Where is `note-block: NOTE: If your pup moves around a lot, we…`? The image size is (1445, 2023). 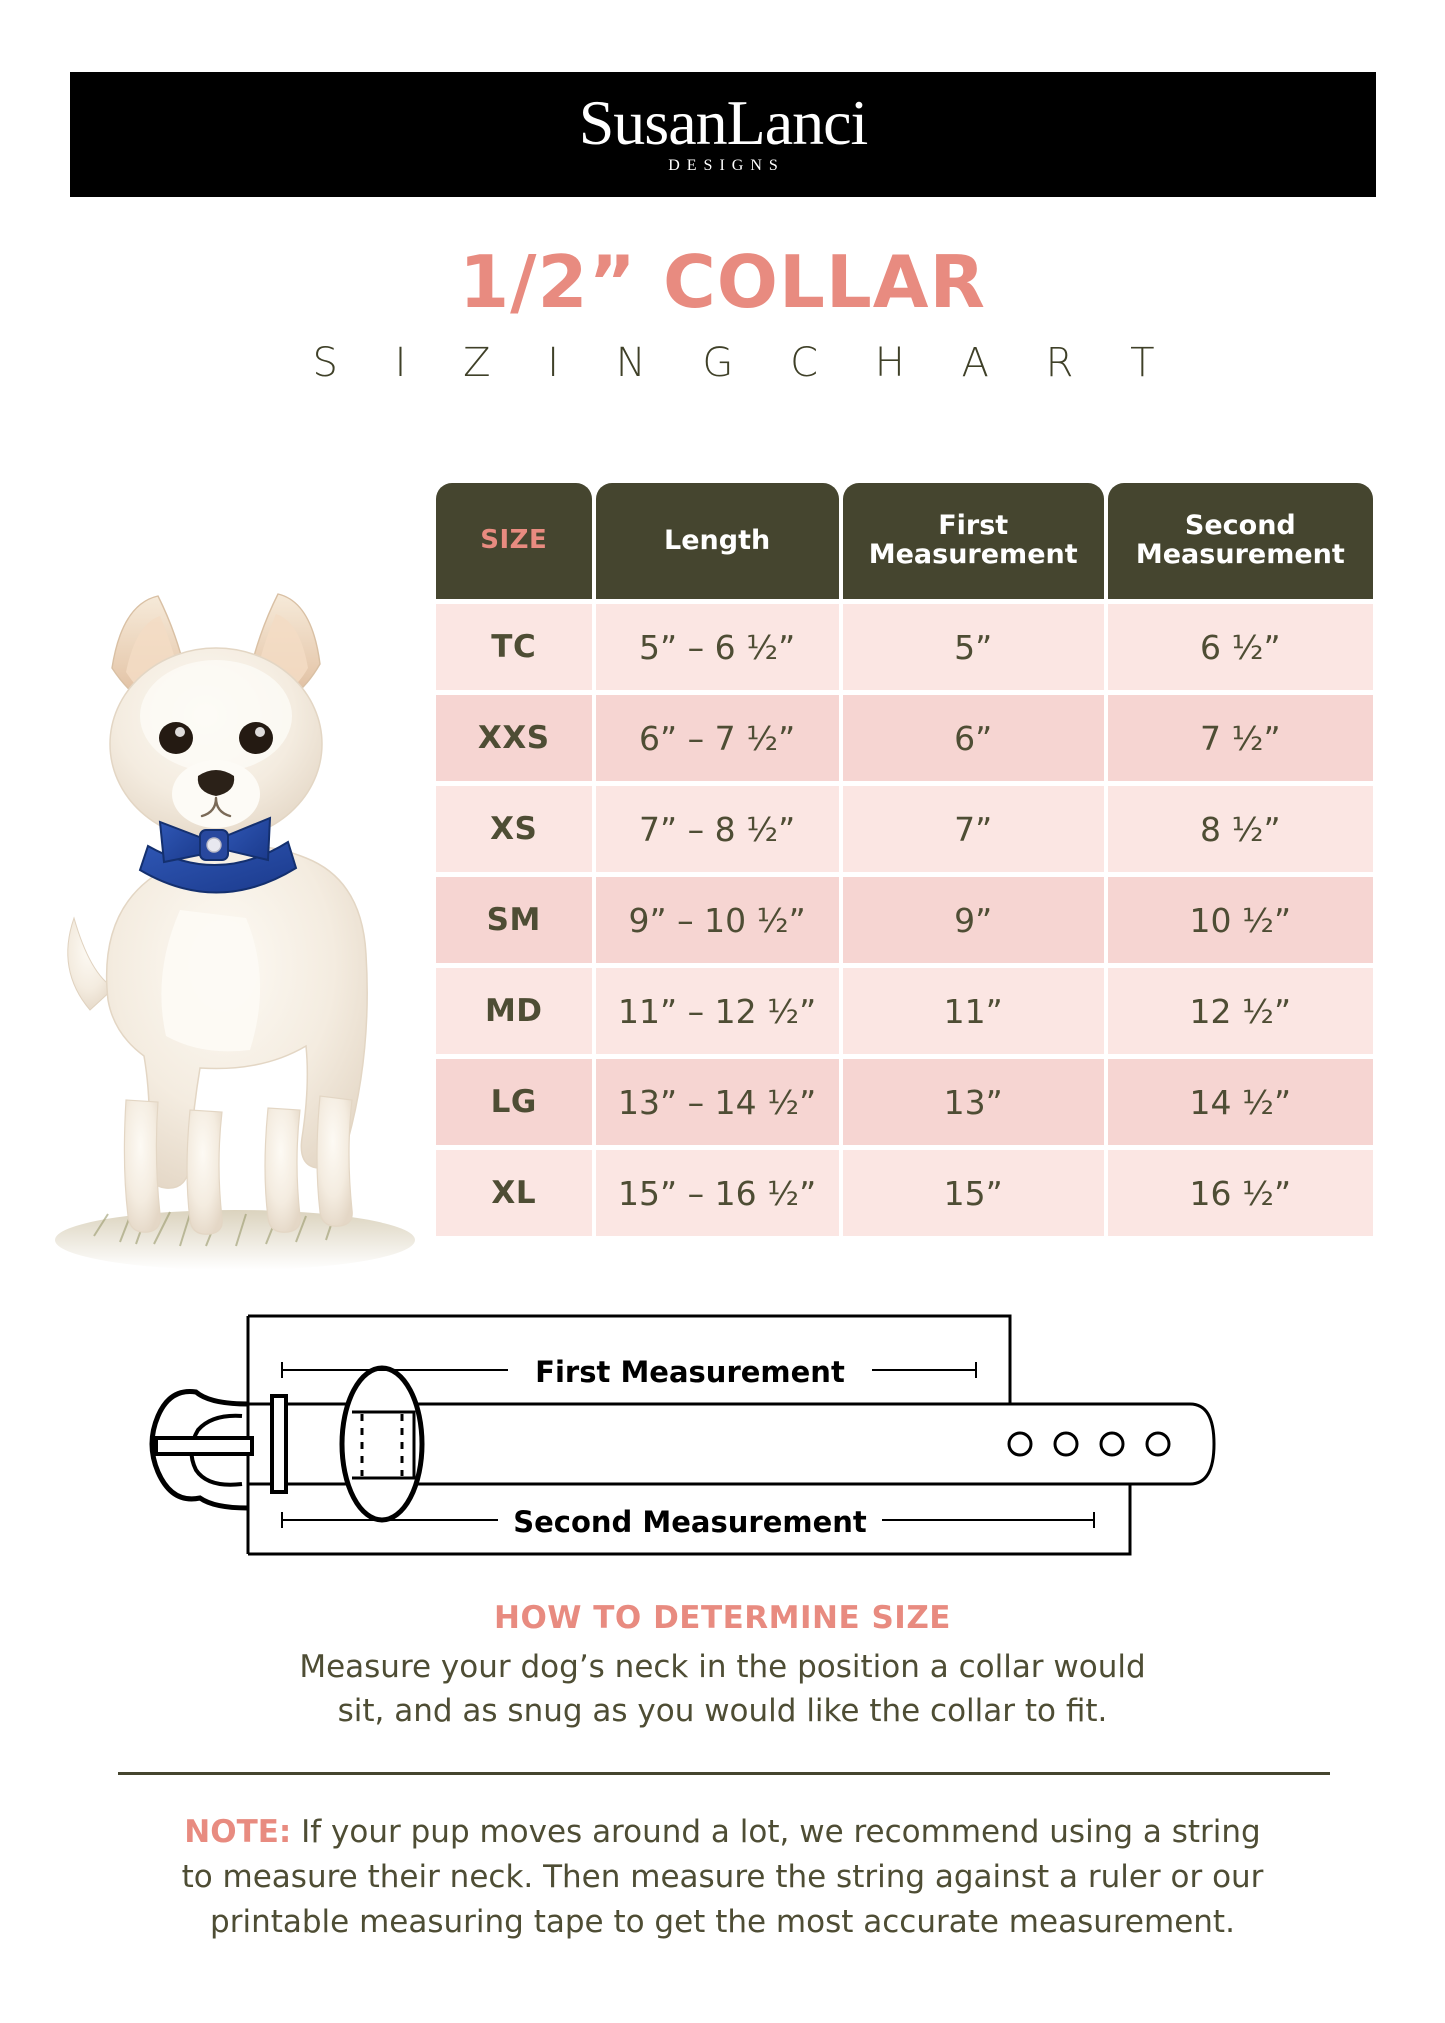 note-block: NOTE: If your pup moves around a lot, we… is located at coordinates (722, 1877).